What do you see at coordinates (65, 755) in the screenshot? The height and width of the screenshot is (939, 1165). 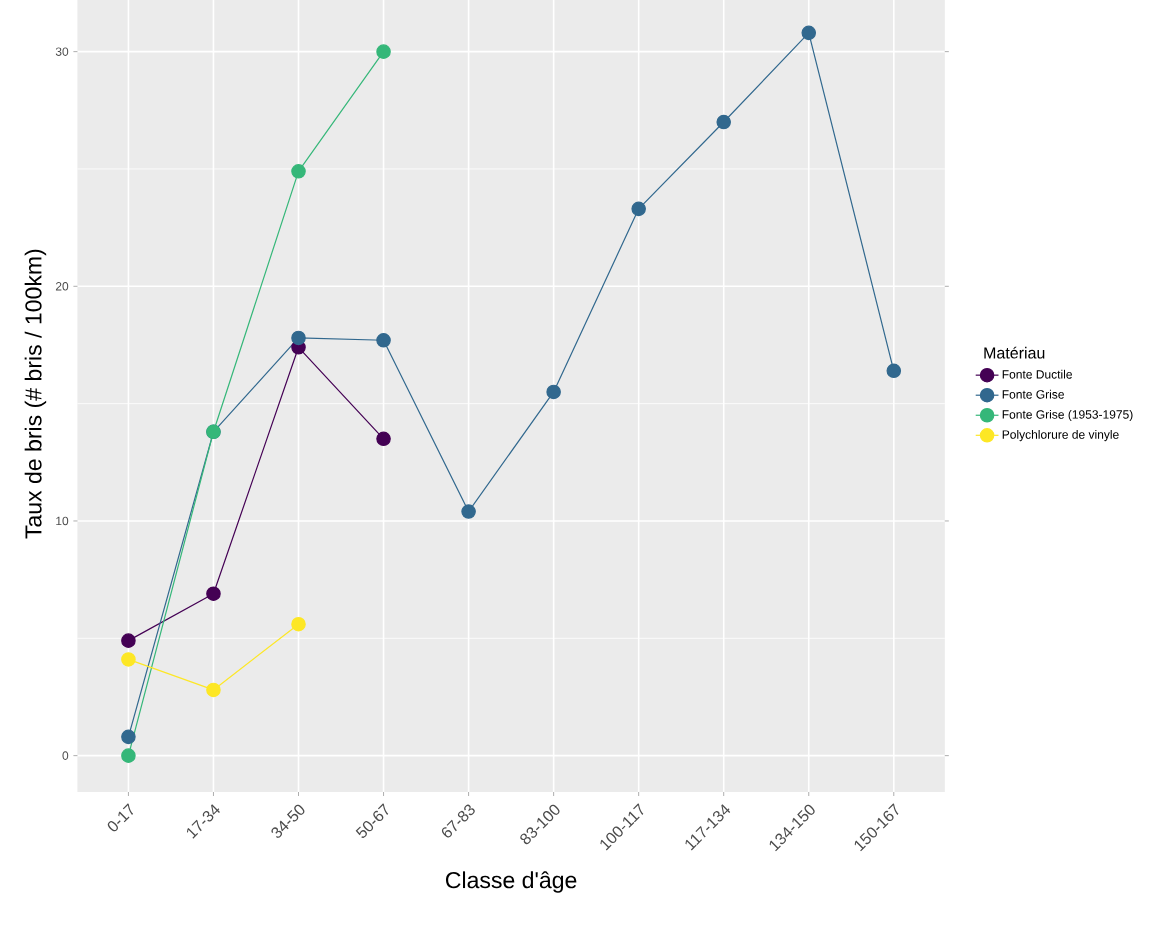 I see `y-tick-label: 0` at bounding box center [65, 755].